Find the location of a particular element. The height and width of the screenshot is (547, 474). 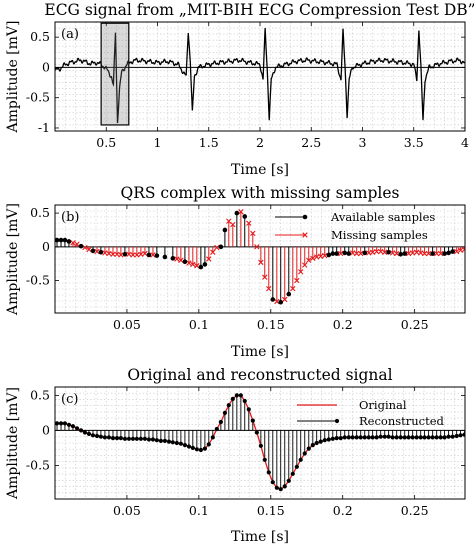

highlight-box is located at coordinates (115, 74).